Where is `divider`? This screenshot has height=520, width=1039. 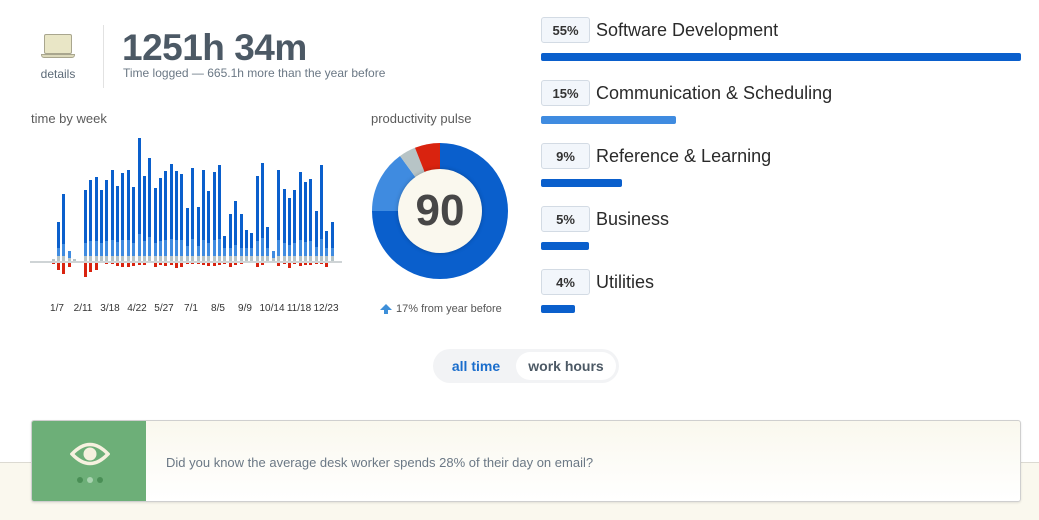 divider is located at coordinates (103, 56).